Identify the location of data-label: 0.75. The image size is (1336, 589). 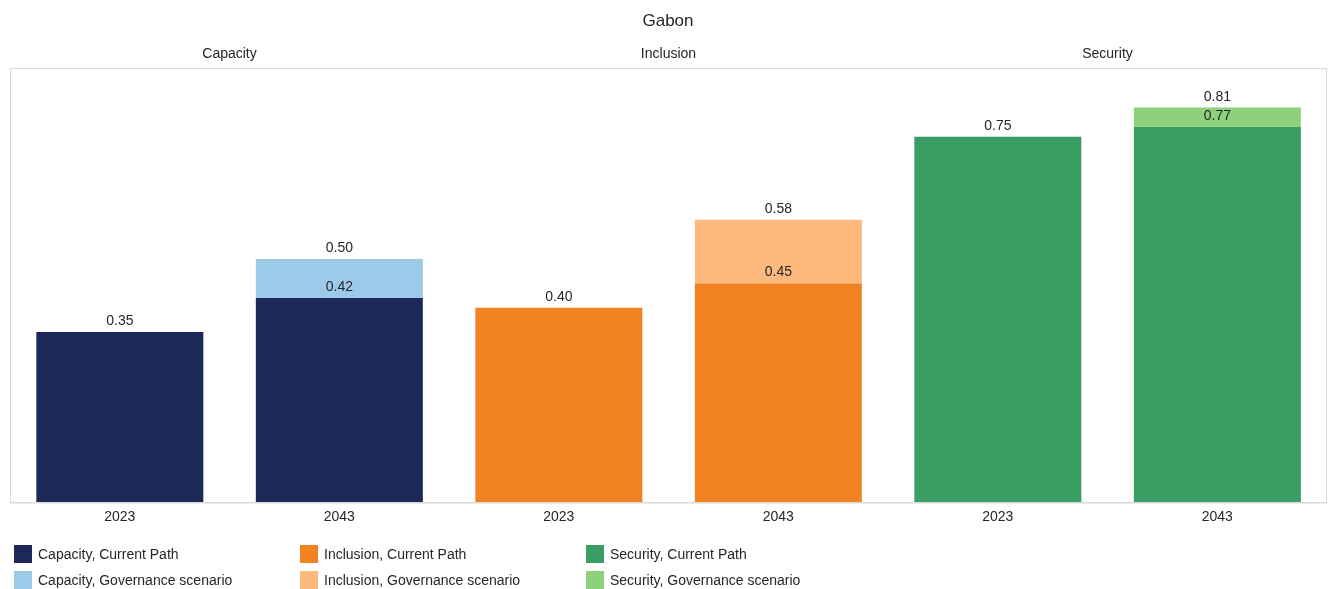
(998, 124).